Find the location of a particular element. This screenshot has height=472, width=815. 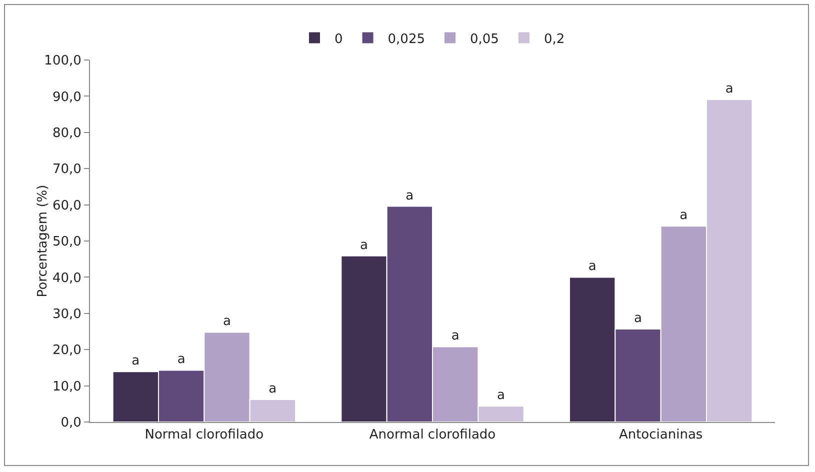

y-tick-label: 100,0 is located at coordinates (63, 61).